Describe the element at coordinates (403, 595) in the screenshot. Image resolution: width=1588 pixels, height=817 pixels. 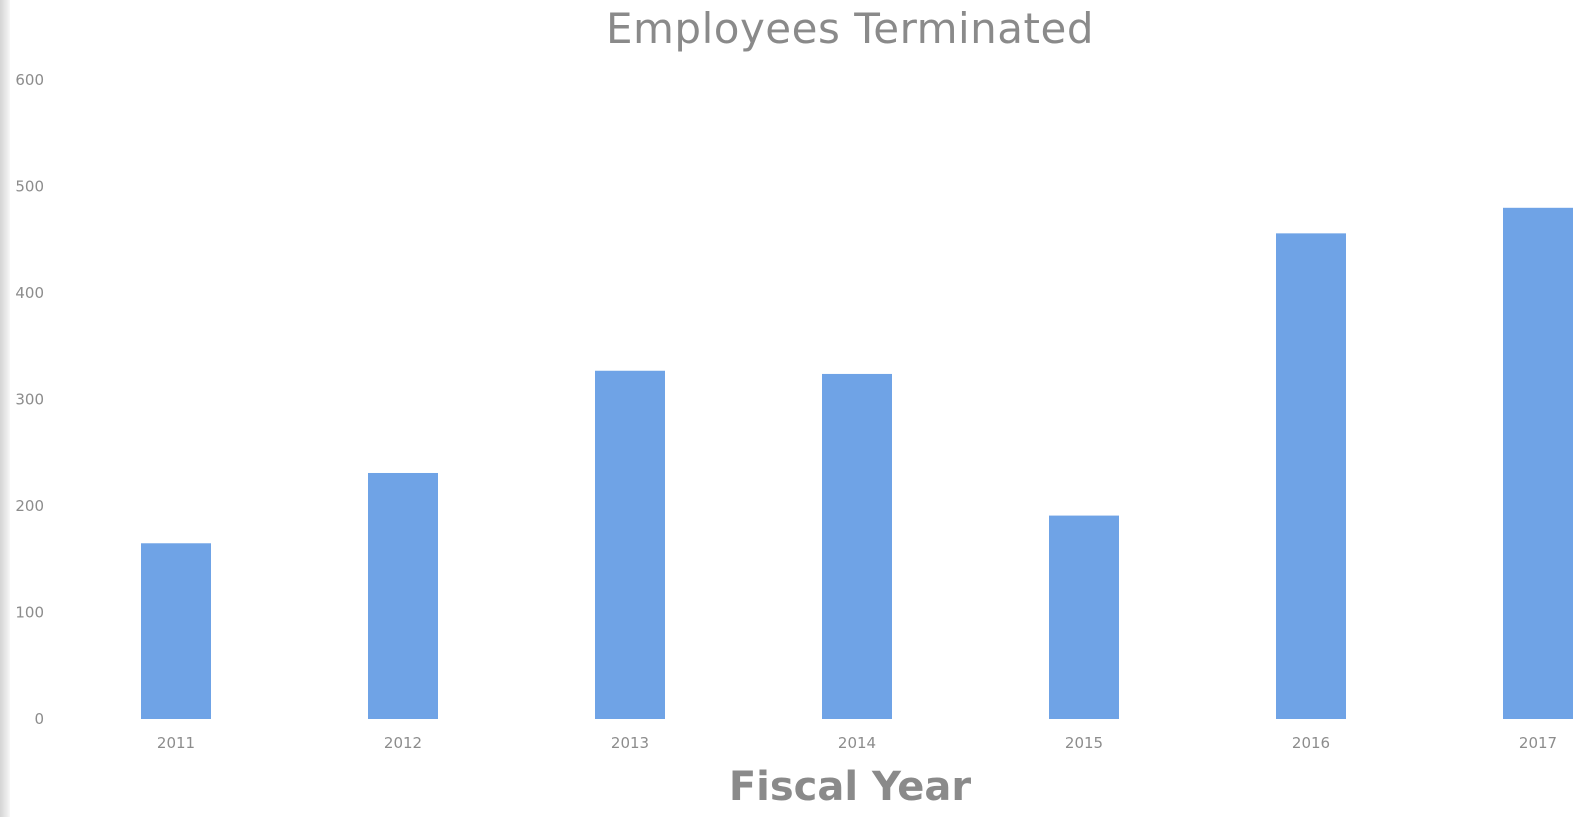
I see `bar-2012` at that location.